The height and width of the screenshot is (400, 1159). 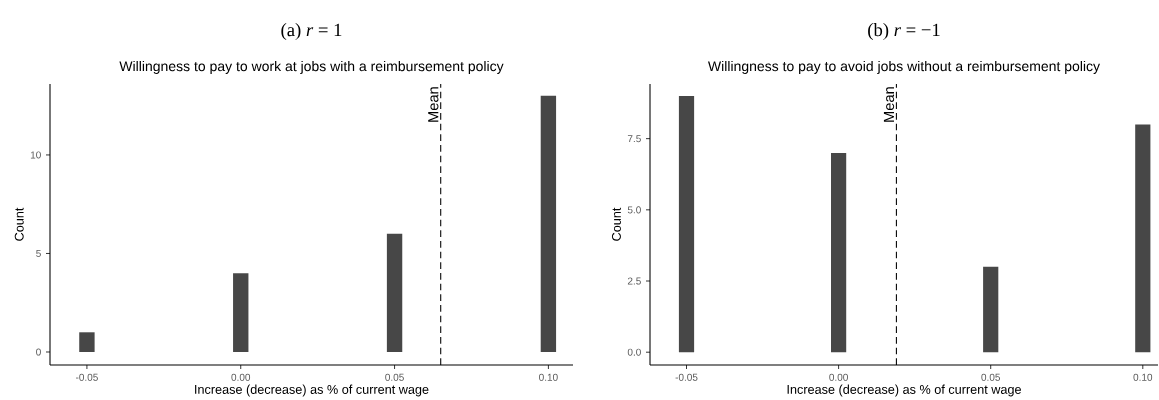 I want to click on chart-subtitle: Willingness to pay to avoid jobs without a reimbursement policy, so click(x=903, y=67).